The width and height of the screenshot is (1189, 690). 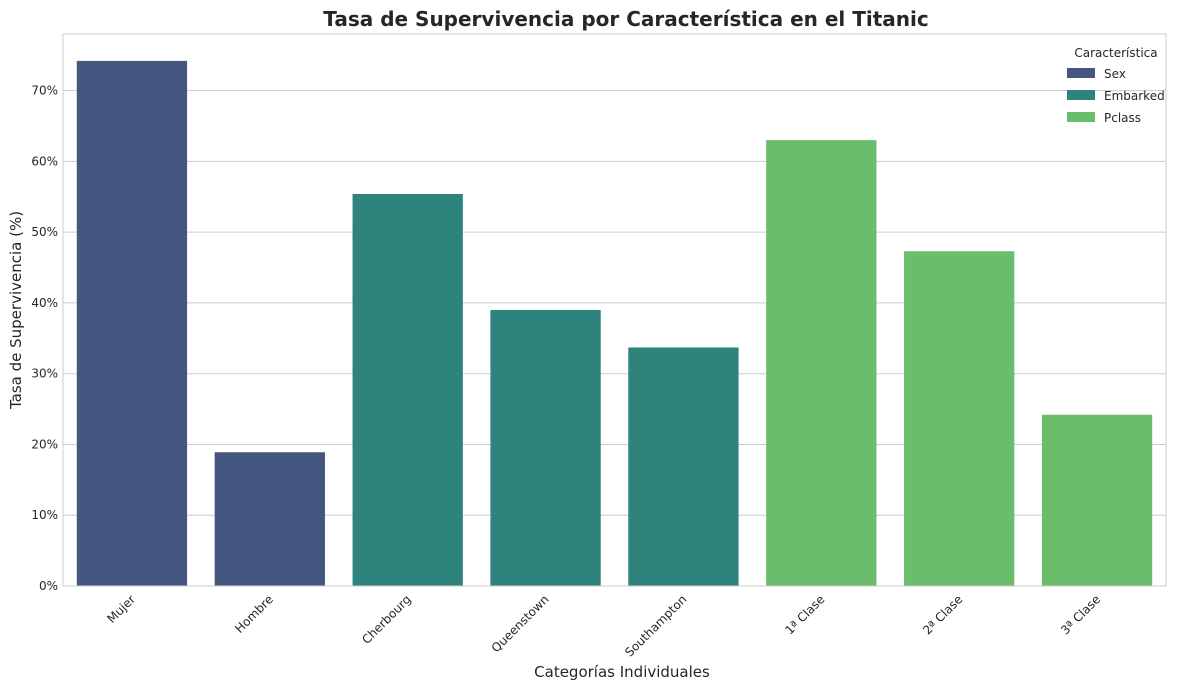 What do you see at coordinates (254, 614) in the screenshot?
I see `x-tick-label: Hombre` at bounding box center [254, 614].